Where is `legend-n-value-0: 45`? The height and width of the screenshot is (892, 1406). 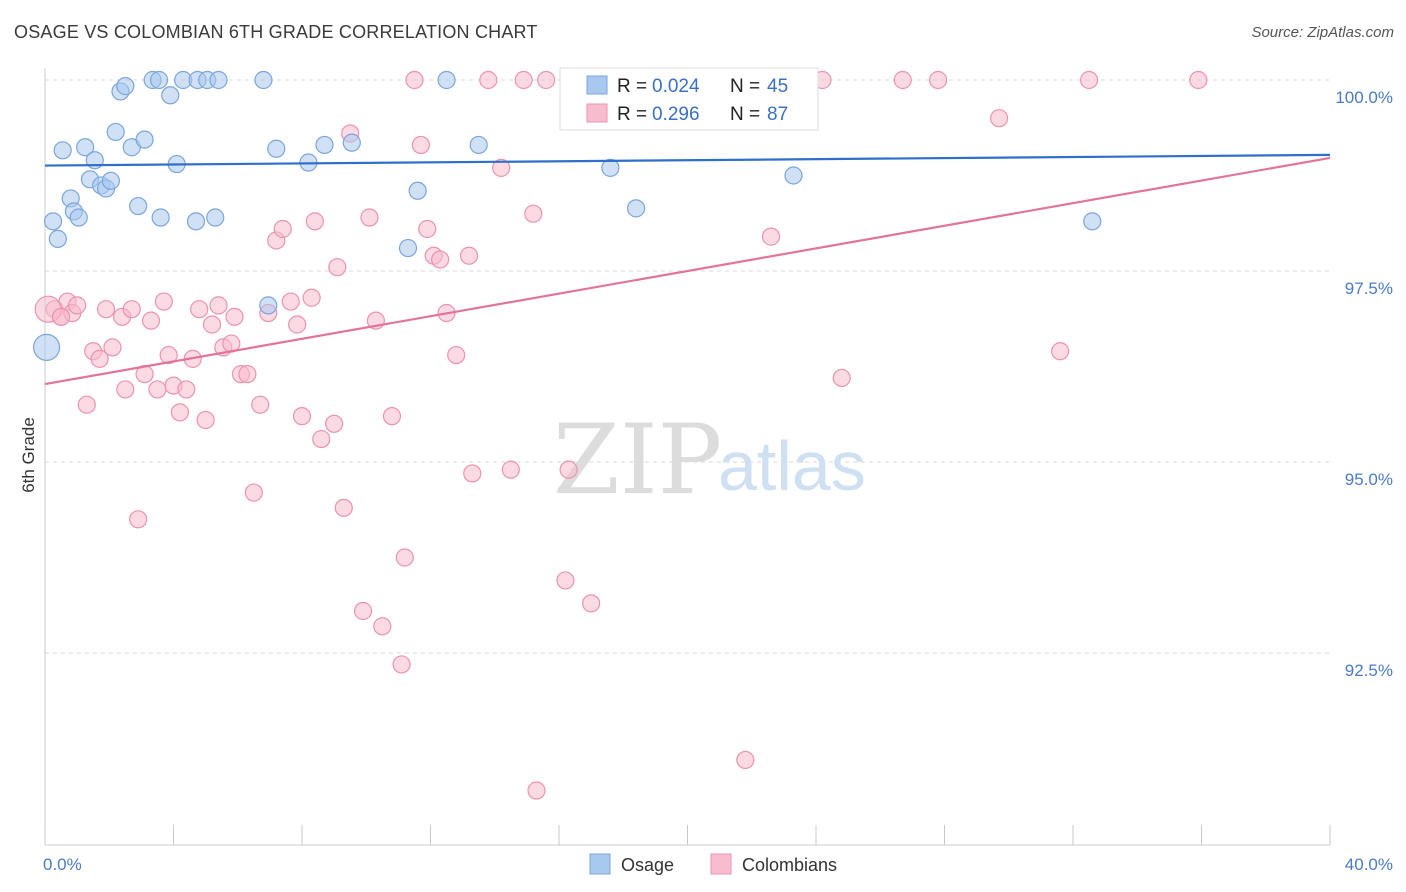
legend-n-value-0: 45 is located at coordinates (777, 86).